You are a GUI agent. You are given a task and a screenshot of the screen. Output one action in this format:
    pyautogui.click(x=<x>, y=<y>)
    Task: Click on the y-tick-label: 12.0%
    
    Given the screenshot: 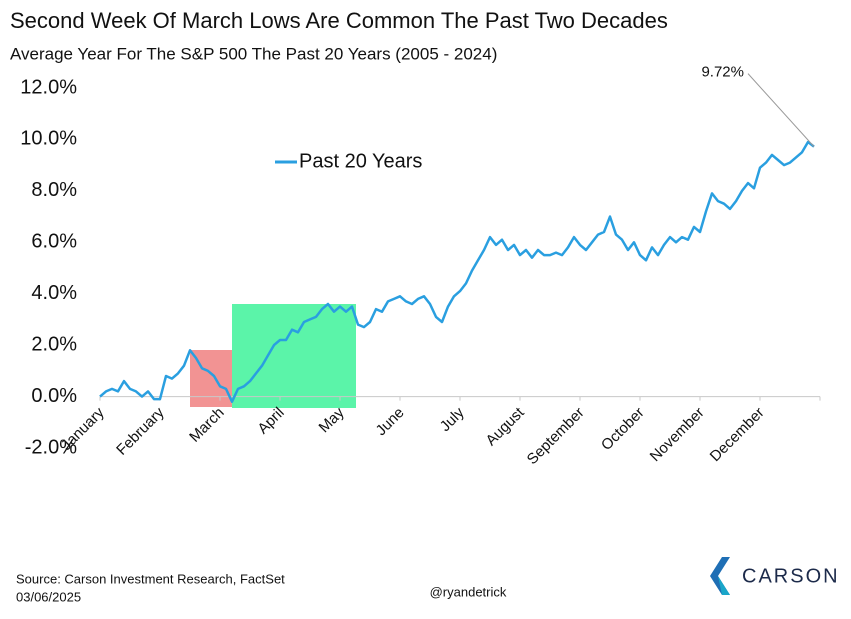 What is the action you would take?
    pyautogui.click(x=48, y=87)
    